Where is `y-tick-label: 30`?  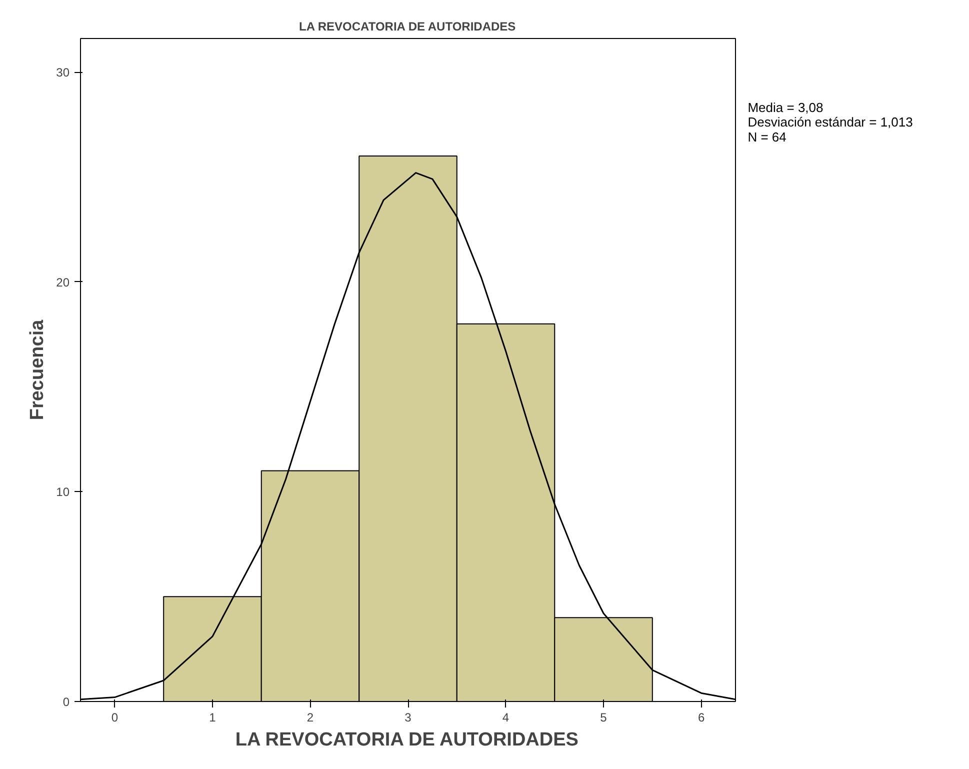
y-tick-label: 30 is located at coordinates (63, 73).